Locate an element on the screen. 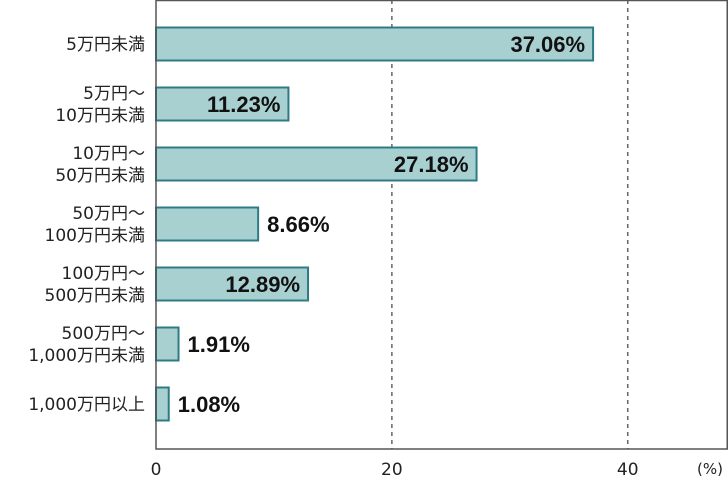 The height and width of the screenshot is (482, 728). category-label-6: 1,000万円以上 is located at coordinates (86, 405).